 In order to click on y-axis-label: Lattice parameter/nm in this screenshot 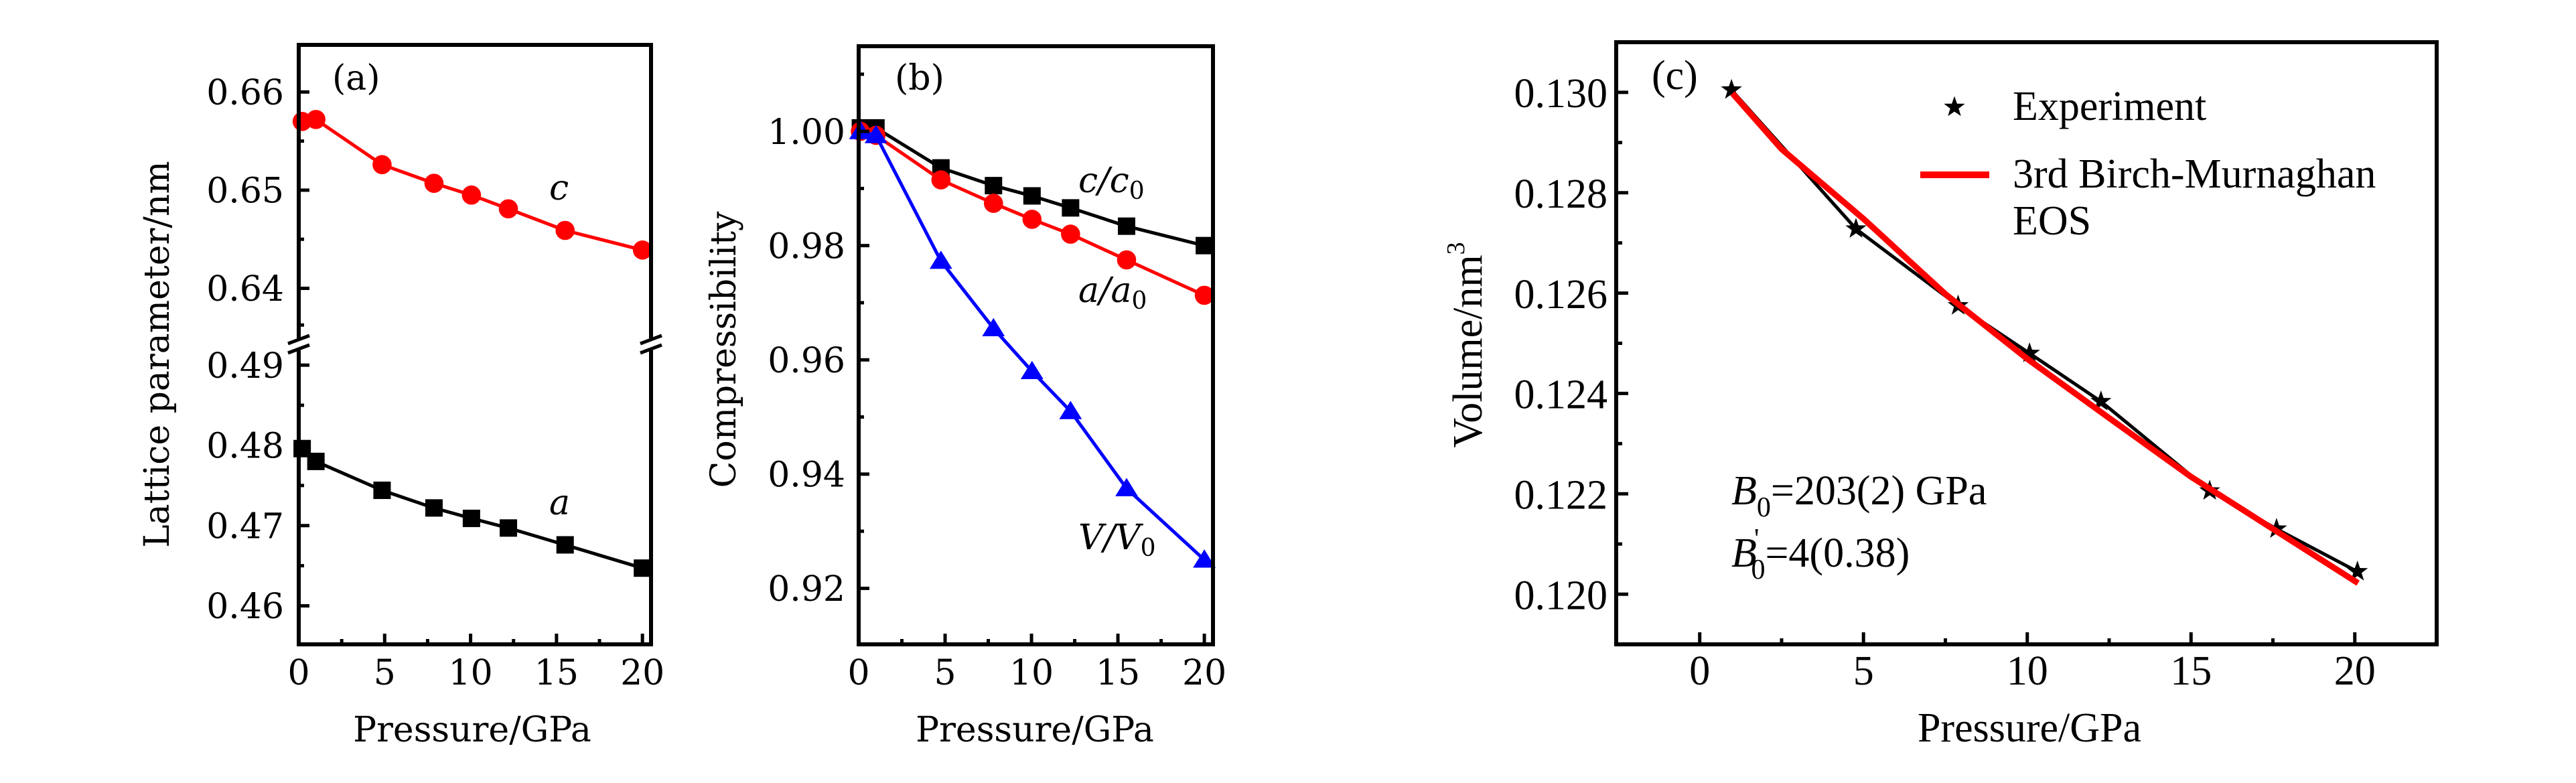, I will do `click(157, 354)`.